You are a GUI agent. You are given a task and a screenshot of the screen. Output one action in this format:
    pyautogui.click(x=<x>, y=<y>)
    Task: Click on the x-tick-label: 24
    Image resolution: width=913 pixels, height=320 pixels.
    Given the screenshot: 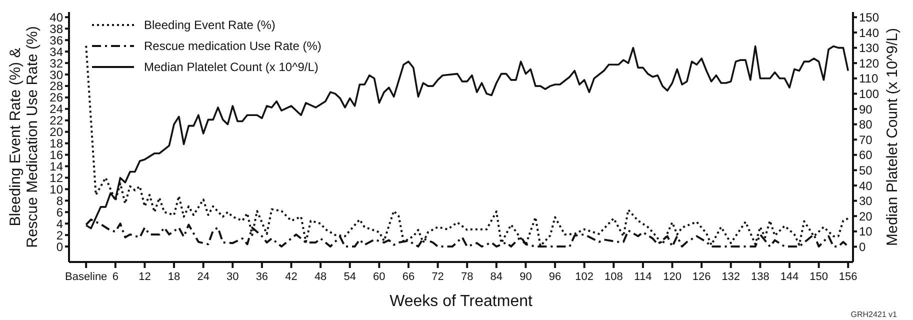 What is the action you would take?
    pyautogui.click(x=203, y=277)
    